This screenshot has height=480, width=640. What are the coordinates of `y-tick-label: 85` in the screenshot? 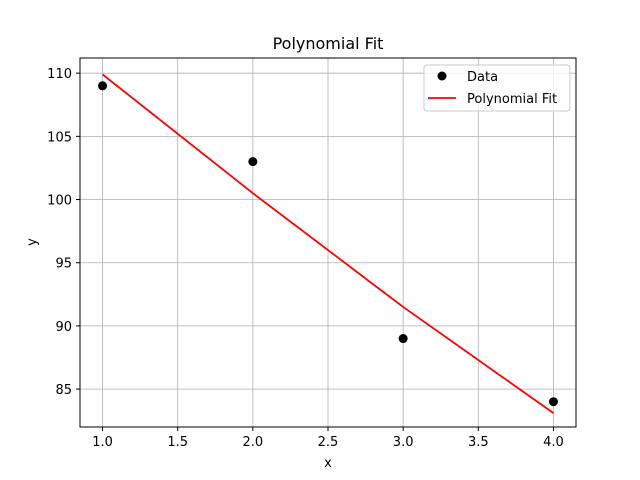 It's located at (63, 390).